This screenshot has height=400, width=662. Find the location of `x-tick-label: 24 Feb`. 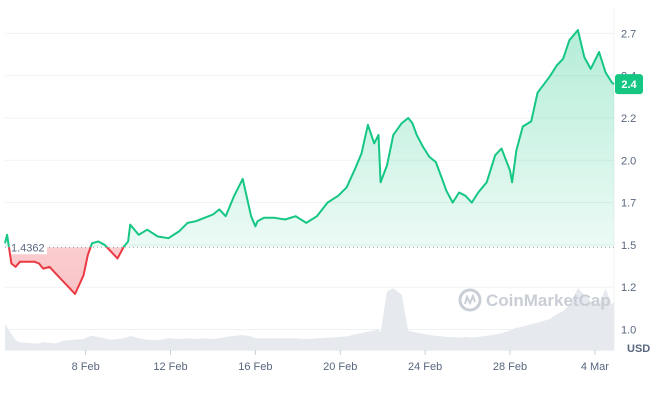

x-tick-label: 24 Feb is located at coordinates (425, 367).